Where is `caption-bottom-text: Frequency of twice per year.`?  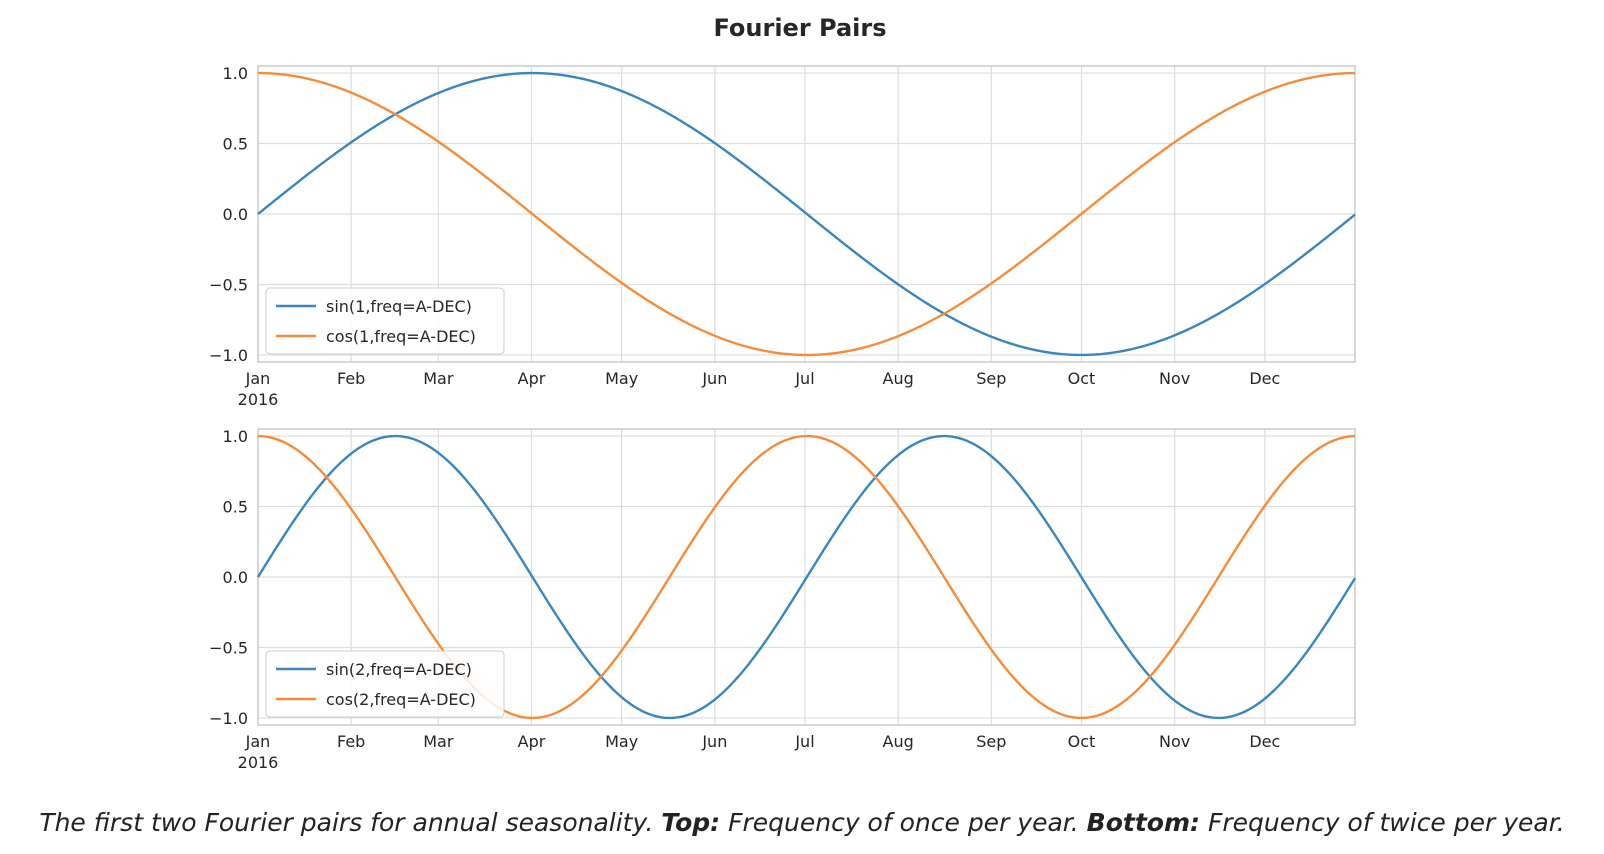 caption-bottom-text: Frequency of twice per year. is located at coordinates (1386, 822).